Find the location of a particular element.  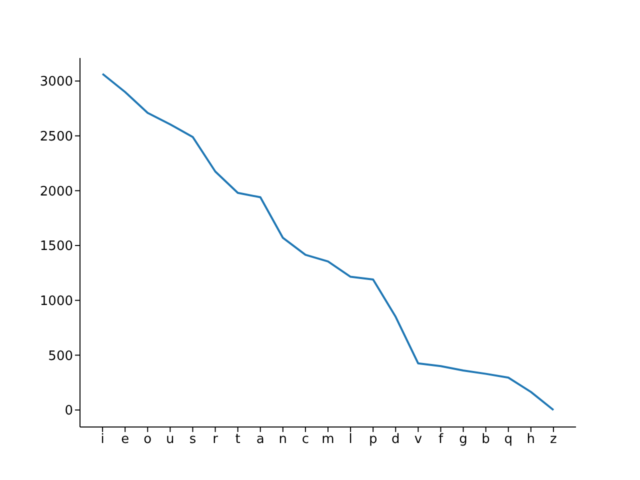

y-tick-label: 3000 is located at coordinates (56, 82).